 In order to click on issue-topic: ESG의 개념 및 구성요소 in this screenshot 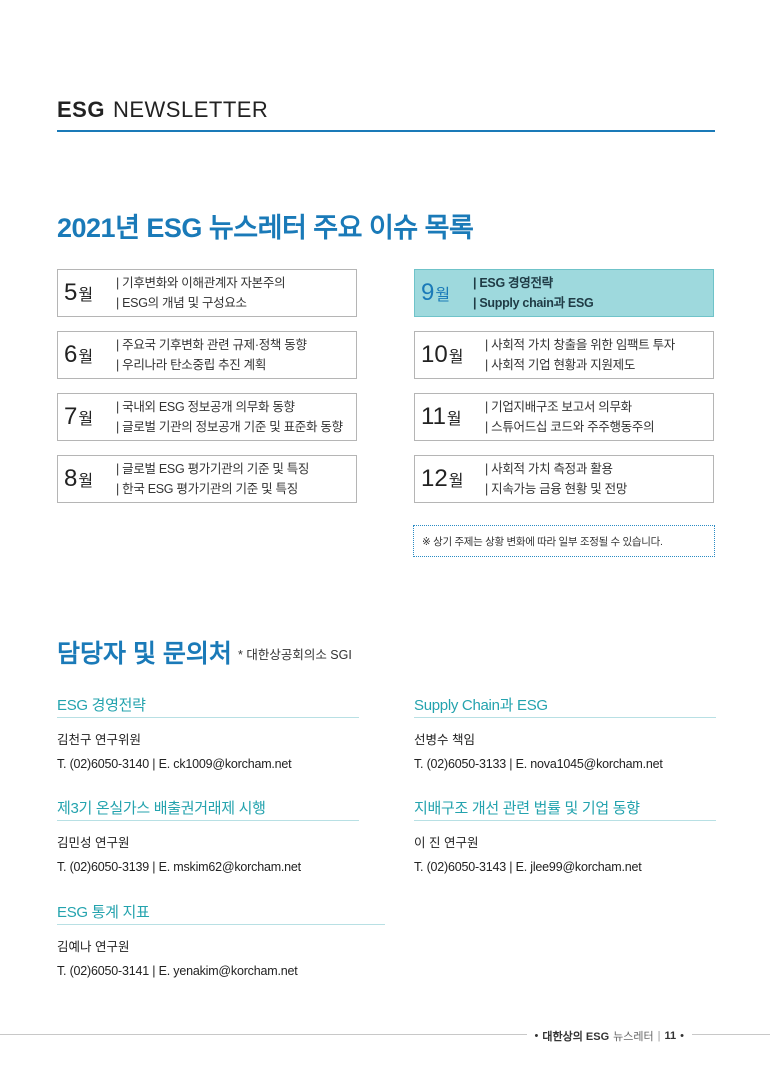, I will do `click(200, 303)`.